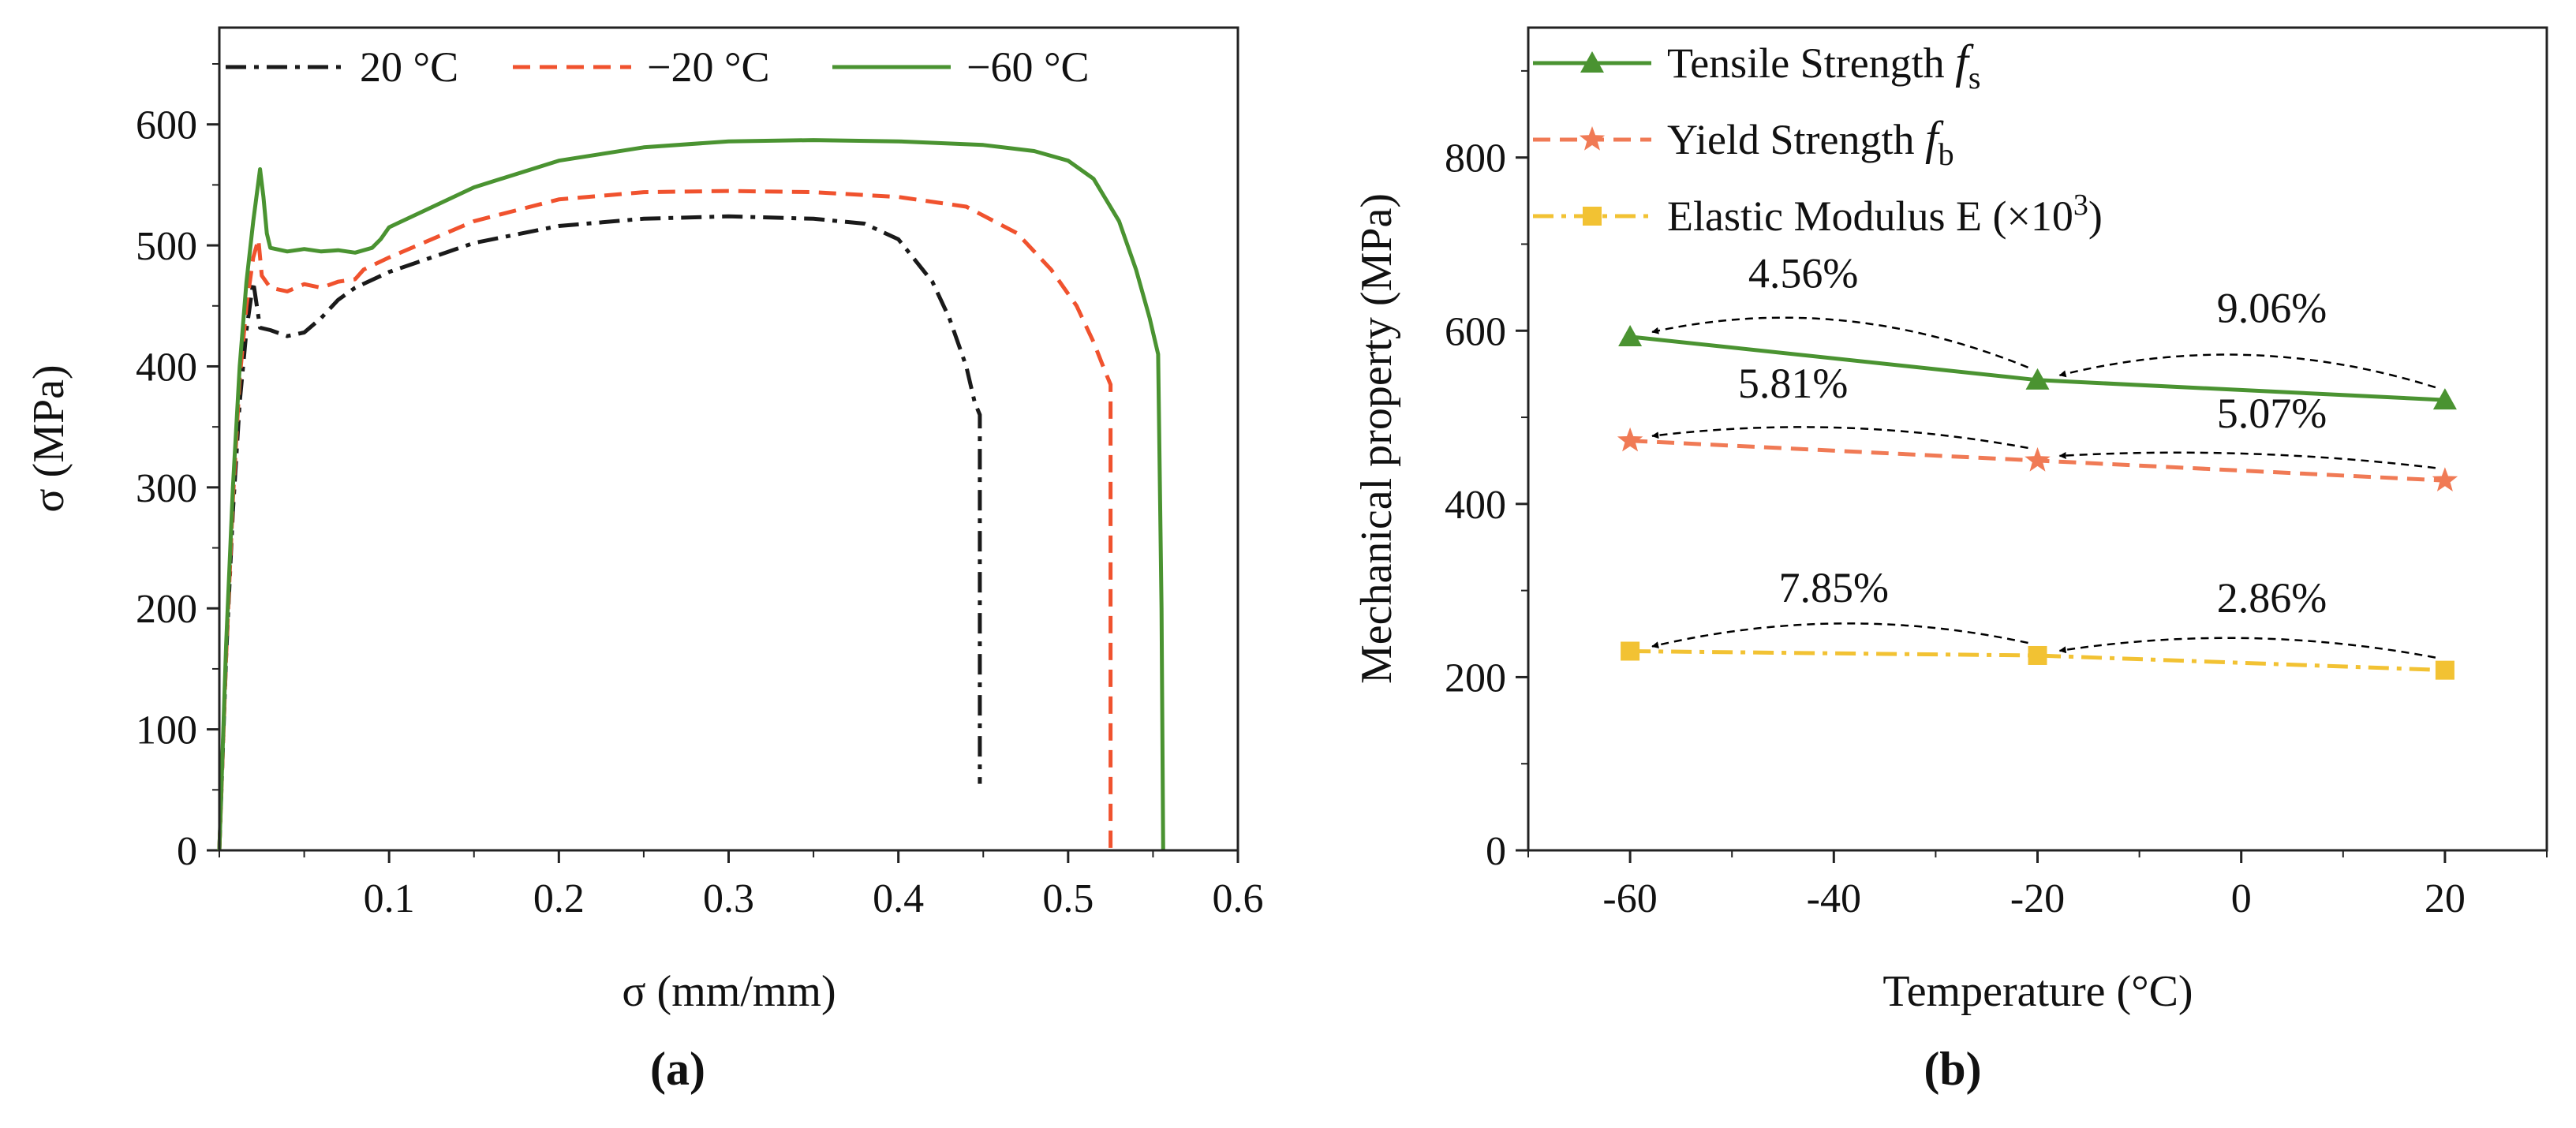  Describe the element at coordinates (1475, 158) in the screenshot. I see `b-y-tick-label: 800` at that location.